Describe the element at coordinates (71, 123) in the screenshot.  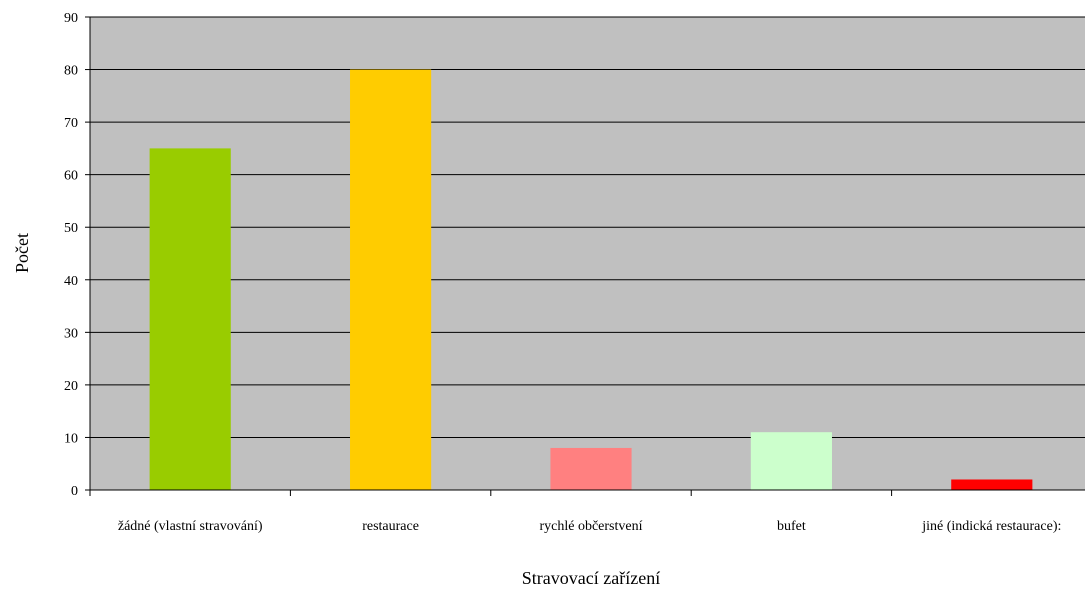
I see `y-tick-label: 70` at that location.